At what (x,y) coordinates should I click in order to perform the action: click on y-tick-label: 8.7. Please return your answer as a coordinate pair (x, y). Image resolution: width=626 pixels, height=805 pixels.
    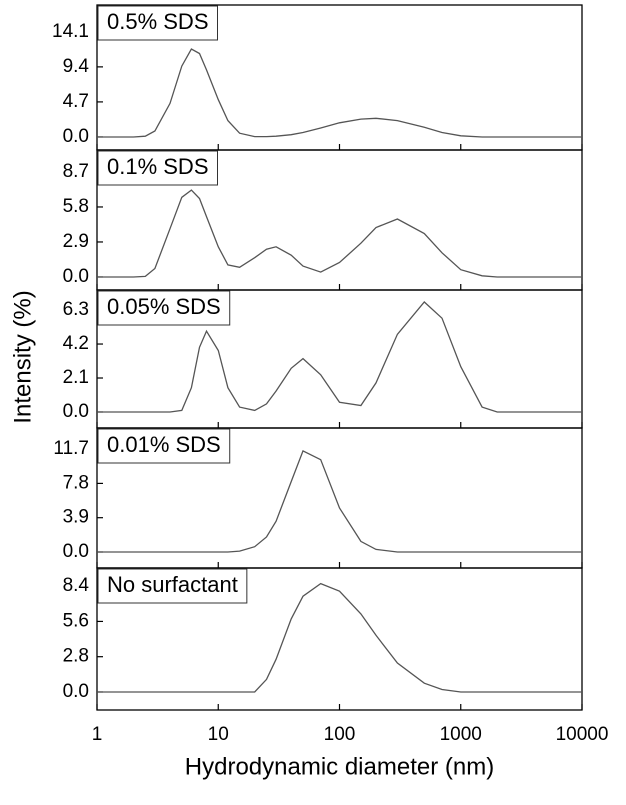
    Looking at the image, I should click on (76, 171).